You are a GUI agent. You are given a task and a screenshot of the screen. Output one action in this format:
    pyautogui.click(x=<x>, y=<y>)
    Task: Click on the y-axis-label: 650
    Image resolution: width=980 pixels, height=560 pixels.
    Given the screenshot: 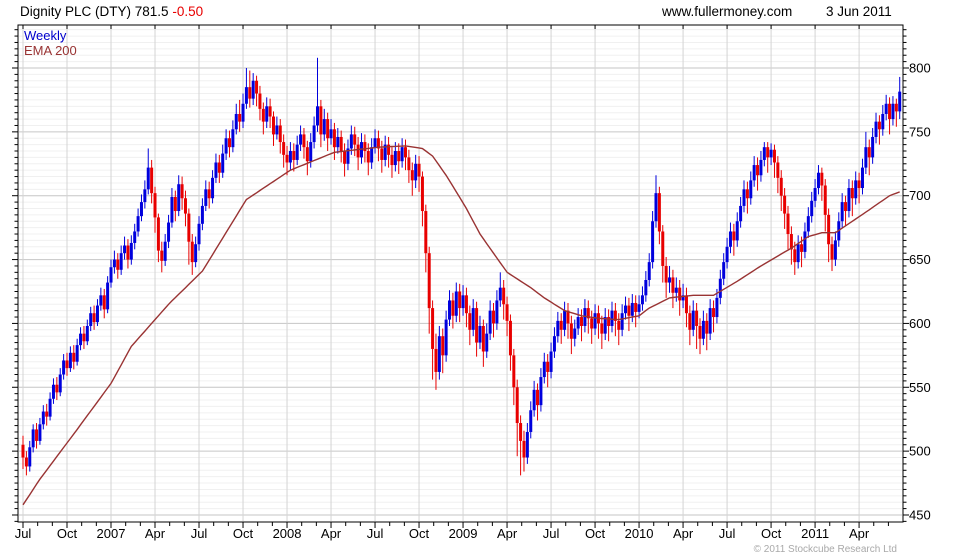 What is the action you would take?
    pyautogui.click(x=920, y=259)
    